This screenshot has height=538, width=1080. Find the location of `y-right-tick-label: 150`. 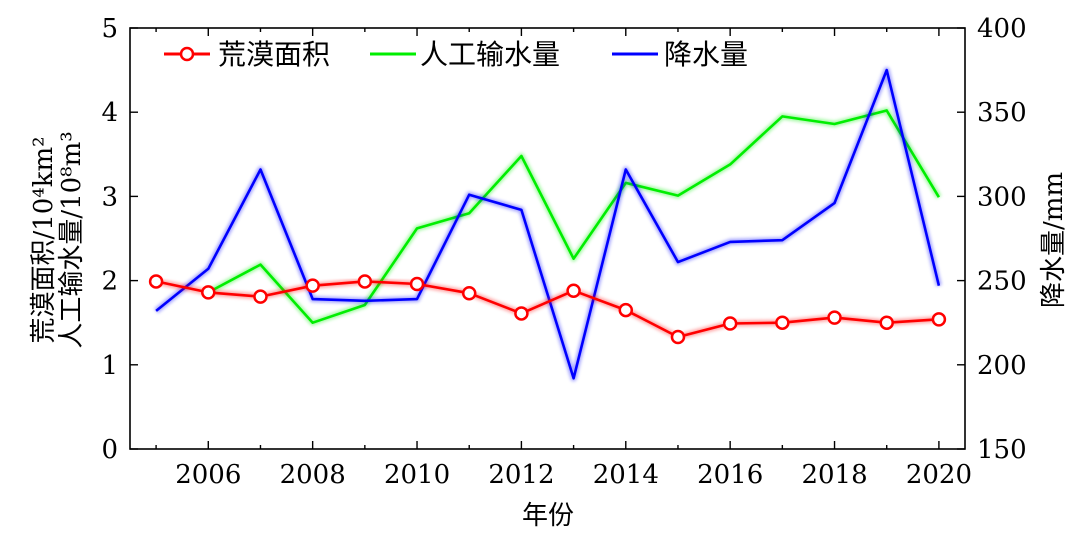

y-right-tick-label: 150 is located at coordinates (1002, 450).